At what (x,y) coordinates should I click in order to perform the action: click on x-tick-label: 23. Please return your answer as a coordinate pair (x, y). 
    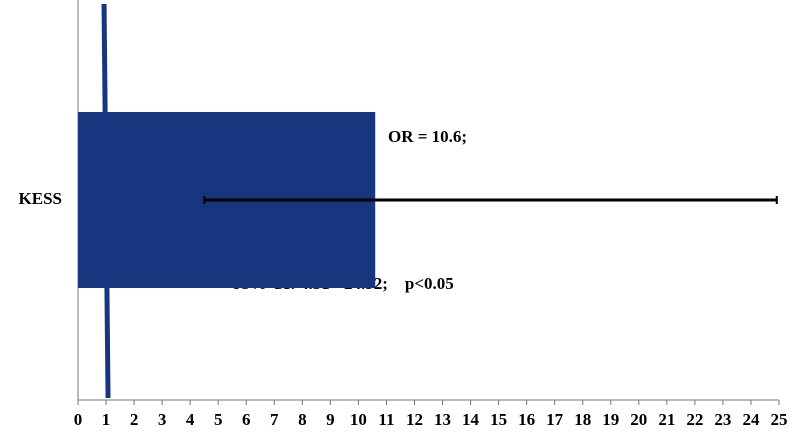
    Looking at the image, I should click on (722, 419).